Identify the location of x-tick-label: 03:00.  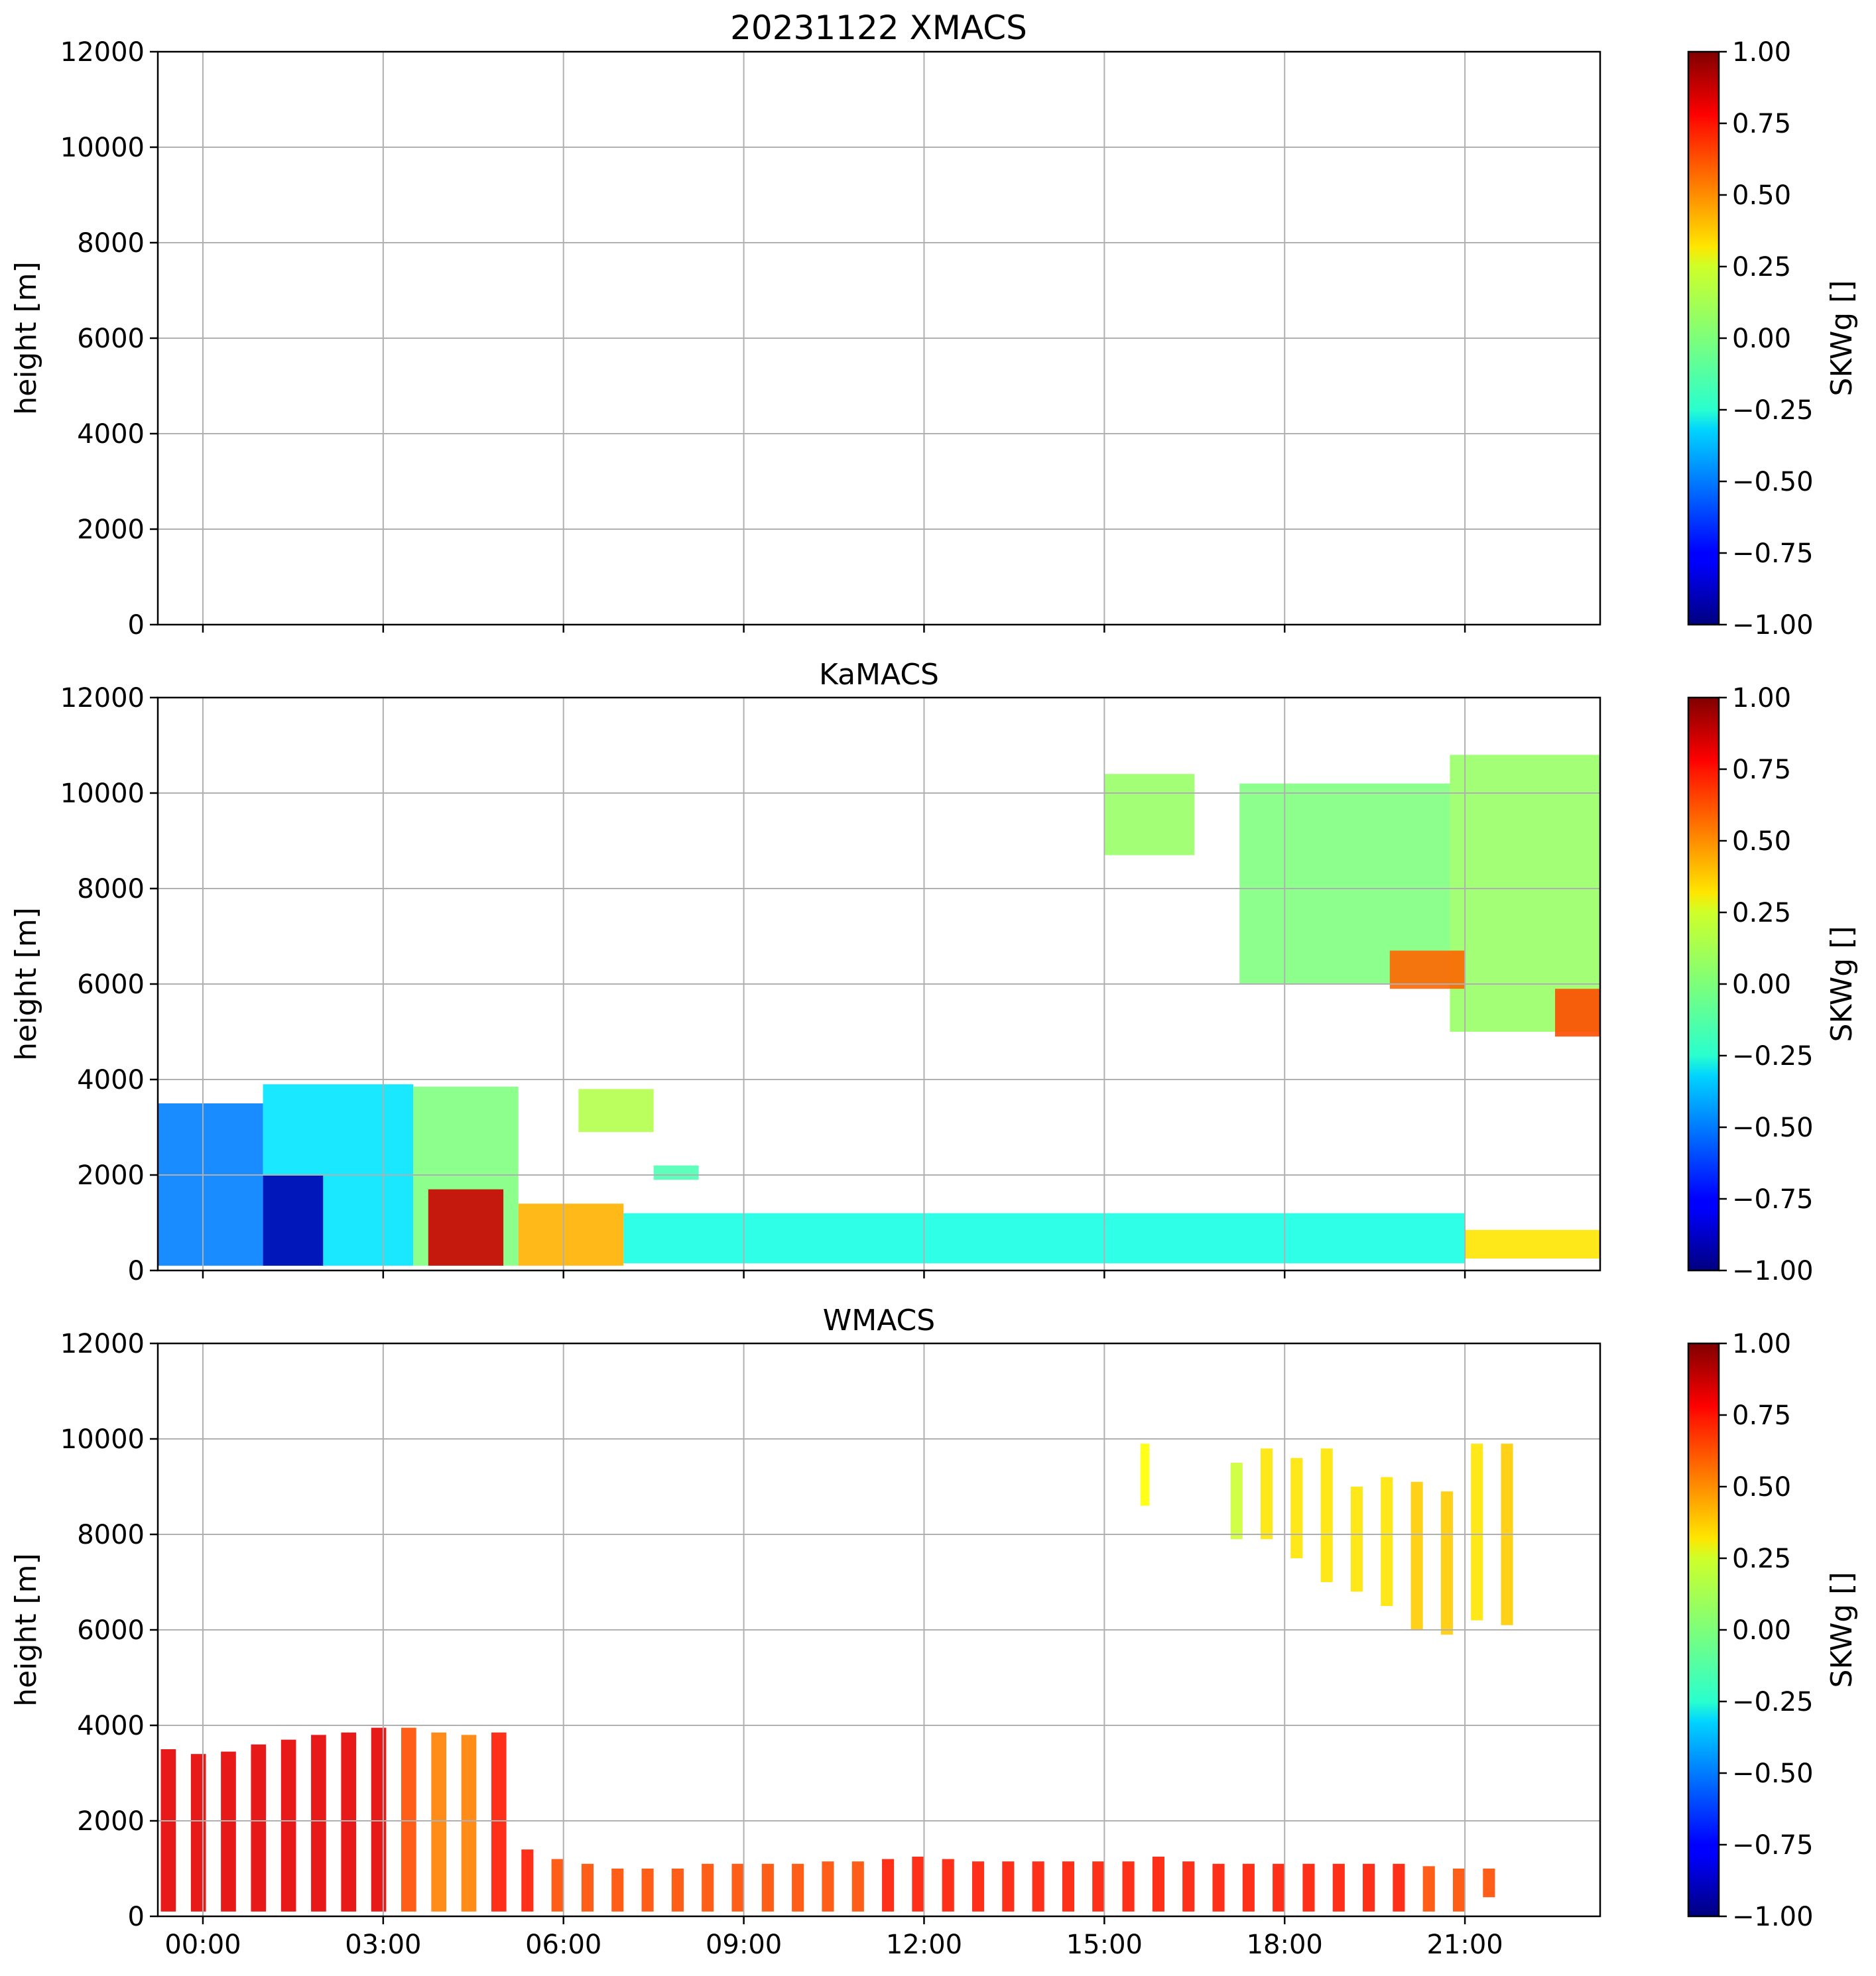
(383, 1945).